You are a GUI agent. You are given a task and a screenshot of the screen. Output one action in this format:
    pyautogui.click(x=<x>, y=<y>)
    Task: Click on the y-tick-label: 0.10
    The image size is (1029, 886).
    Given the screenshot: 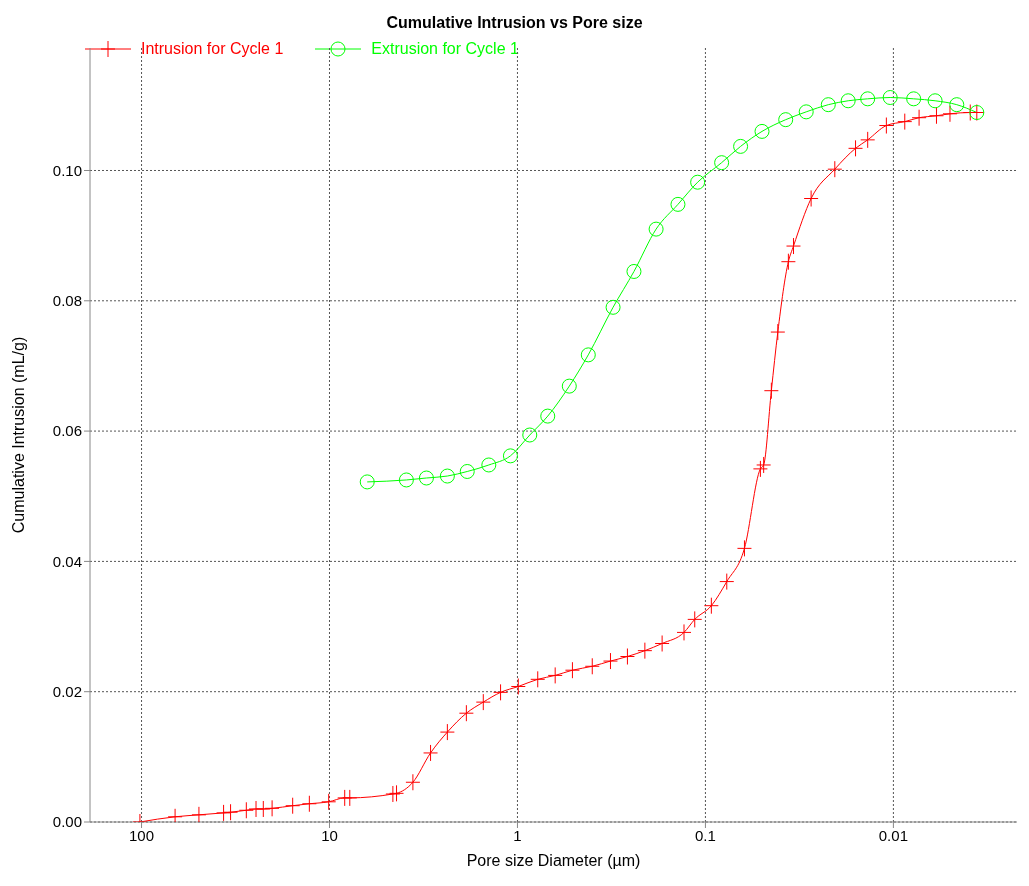 What is the action you would take?
    pyautogui.click(x=67, y=170)
    